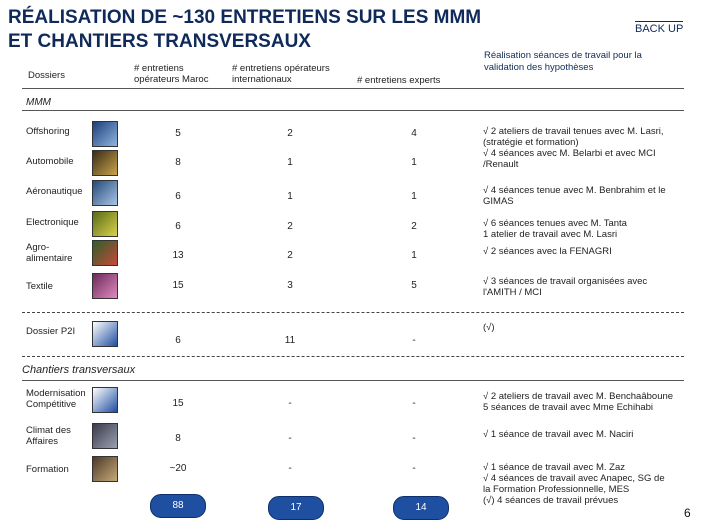  I want to click on col-header-maroc: # entretiens opérateurs Maroc, so click(171, 74).